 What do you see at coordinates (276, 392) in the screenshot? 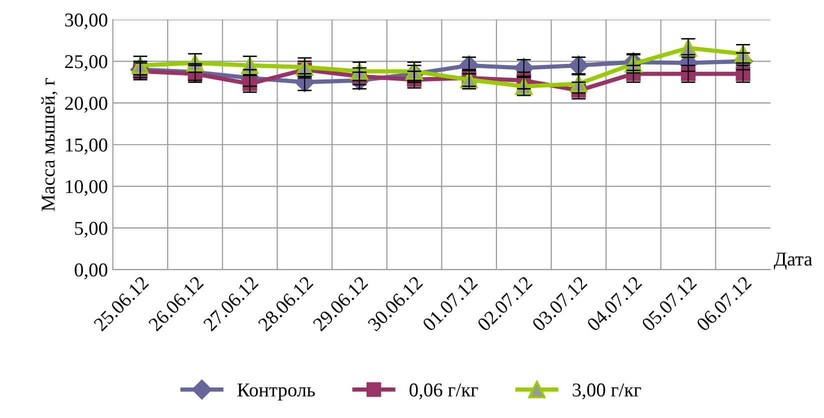
I see `legend-label: Контроль` at bounding box center [276, 392].